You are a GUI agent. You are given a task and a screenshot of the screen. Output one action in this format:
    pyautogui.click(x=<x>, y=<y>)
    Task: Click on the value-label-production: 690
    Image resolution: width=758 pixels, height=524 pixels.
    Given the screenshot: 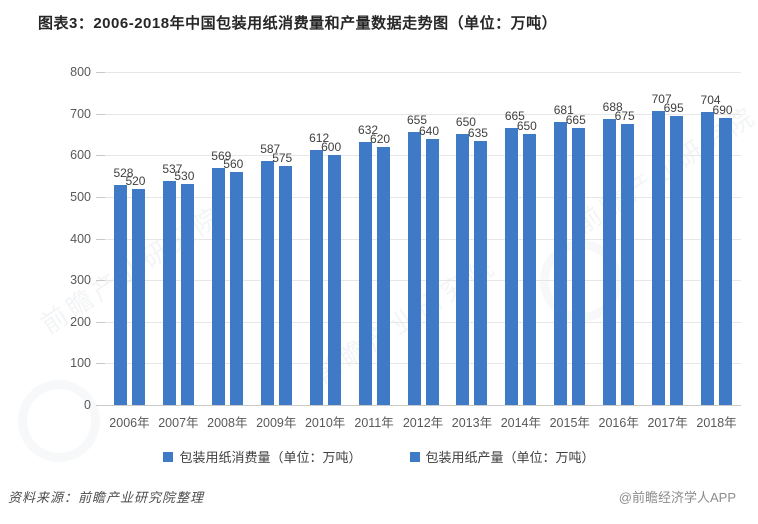 What is the action you would take?
    pyautogui.click(x=722, y=109)
    